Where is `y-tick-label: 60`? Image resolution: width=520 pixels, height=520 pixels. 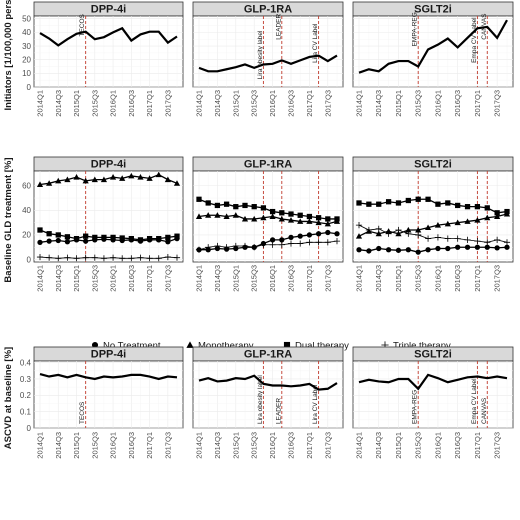
y-tick-label: 60 is located at coordinates (26, 186).